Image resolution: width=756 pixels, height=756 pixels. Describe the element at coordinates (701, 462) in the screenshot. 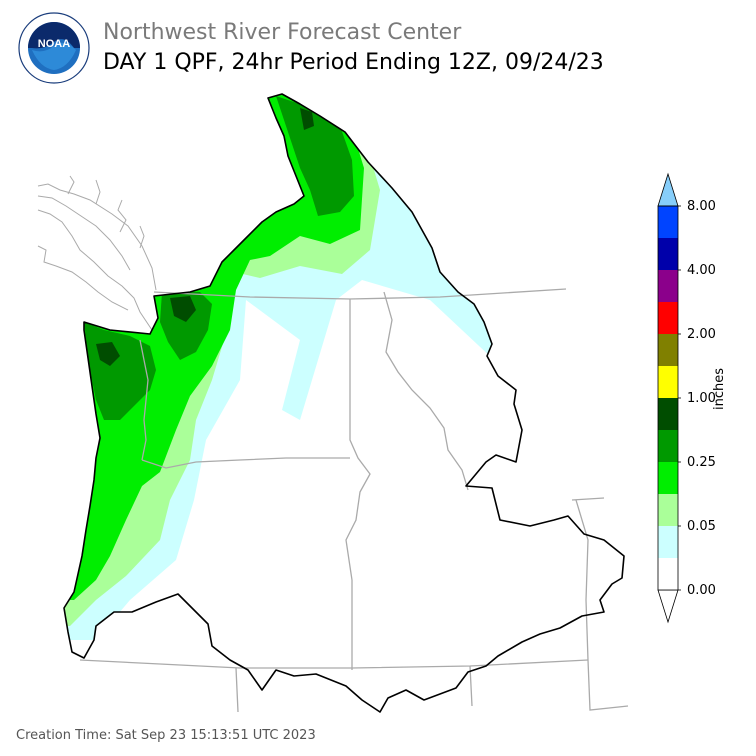

I see `colorbar-tick-2: 0.25` at that location.